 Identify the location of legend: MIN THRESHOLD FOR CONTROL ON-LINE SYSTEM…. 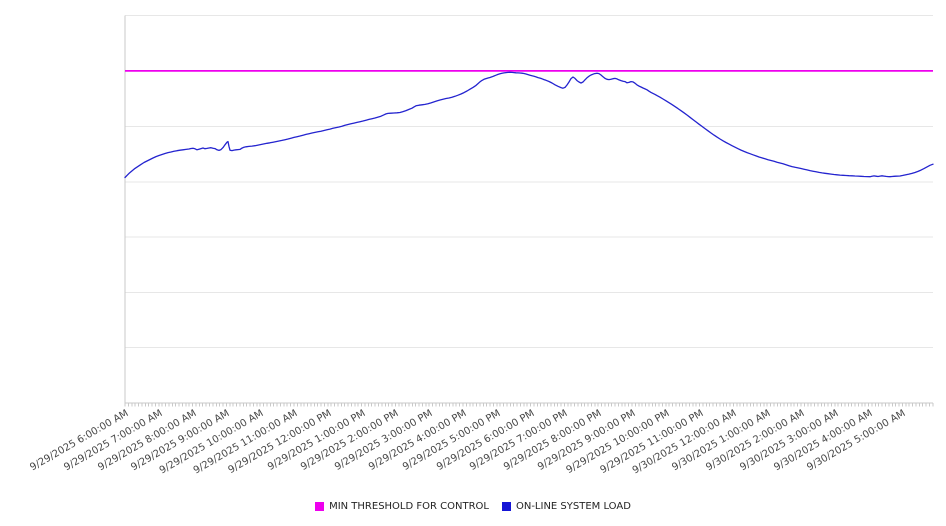
(473, 506).